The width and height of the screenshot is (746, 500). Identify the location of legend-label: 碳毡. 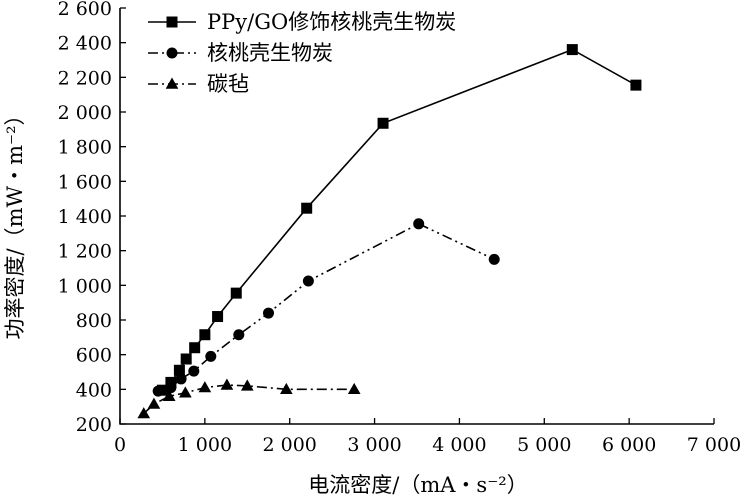
(228, 84).